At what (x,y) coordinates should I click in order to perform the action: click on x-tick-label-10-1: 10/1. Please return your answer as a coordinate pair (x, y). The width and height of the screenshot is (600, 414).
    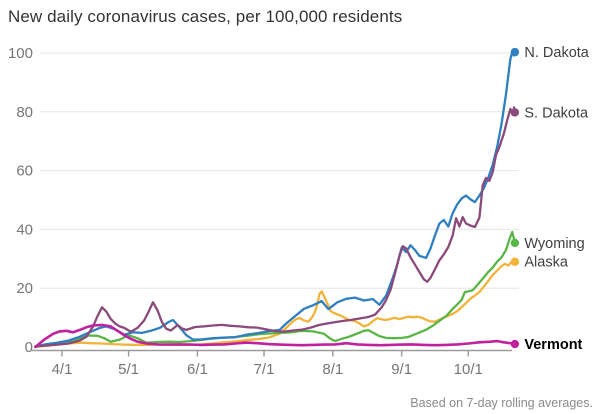
    Looking at the image, I should click on (468, 369).